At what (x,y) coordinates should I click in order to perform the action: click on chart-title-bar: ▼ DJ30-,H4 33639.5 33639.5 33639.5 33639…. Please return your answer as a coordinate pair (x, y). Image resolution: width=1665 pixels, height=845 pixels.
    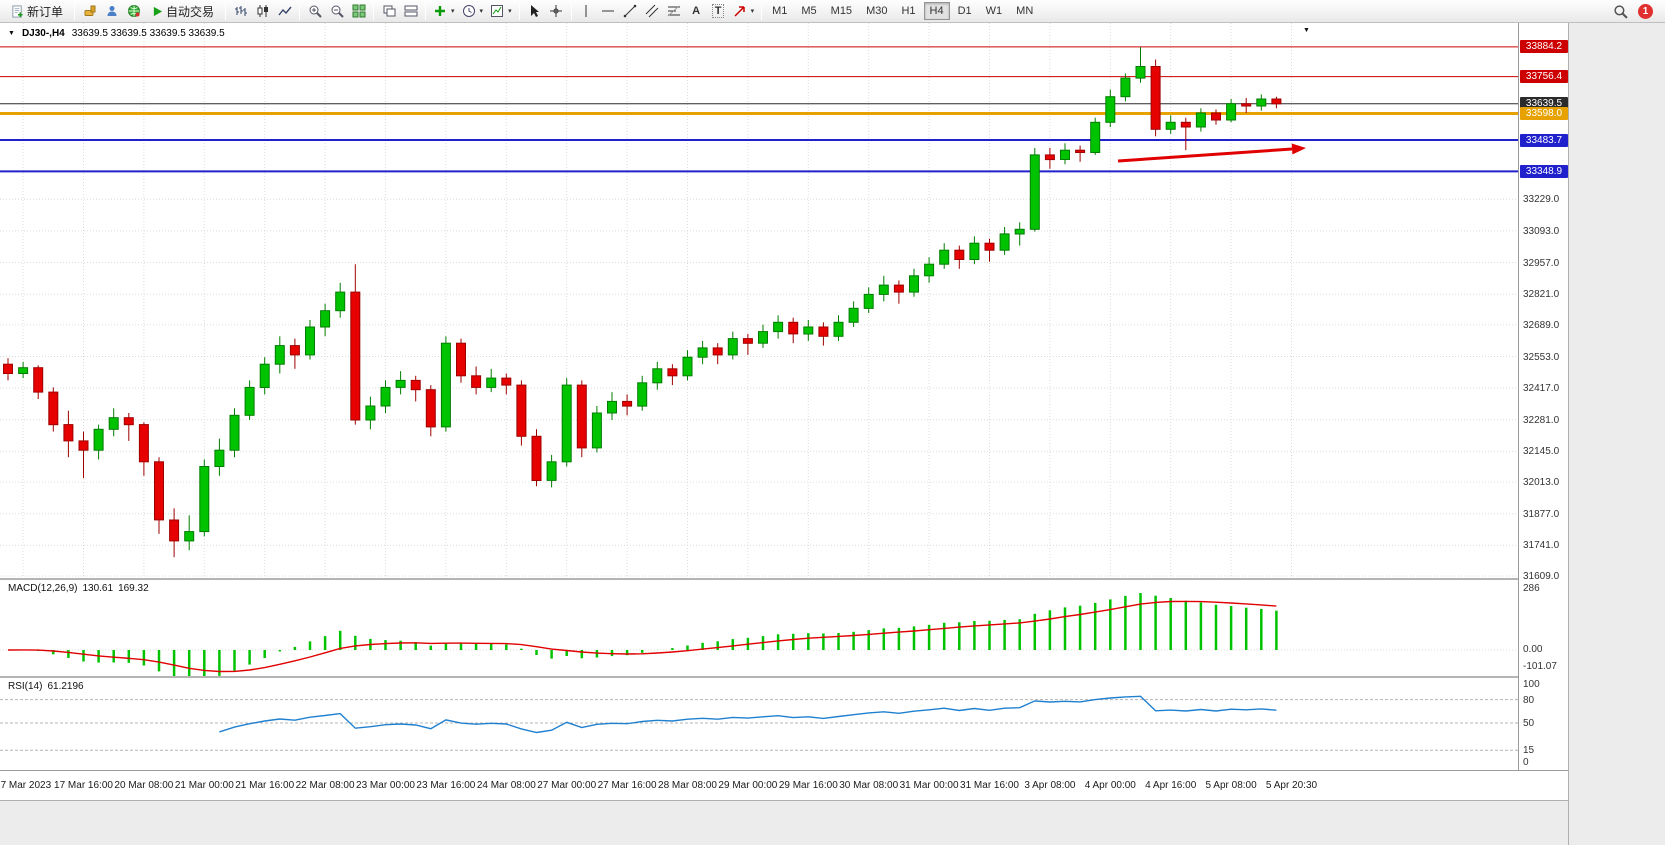
    Looking at the image, I should click on (116, 33).